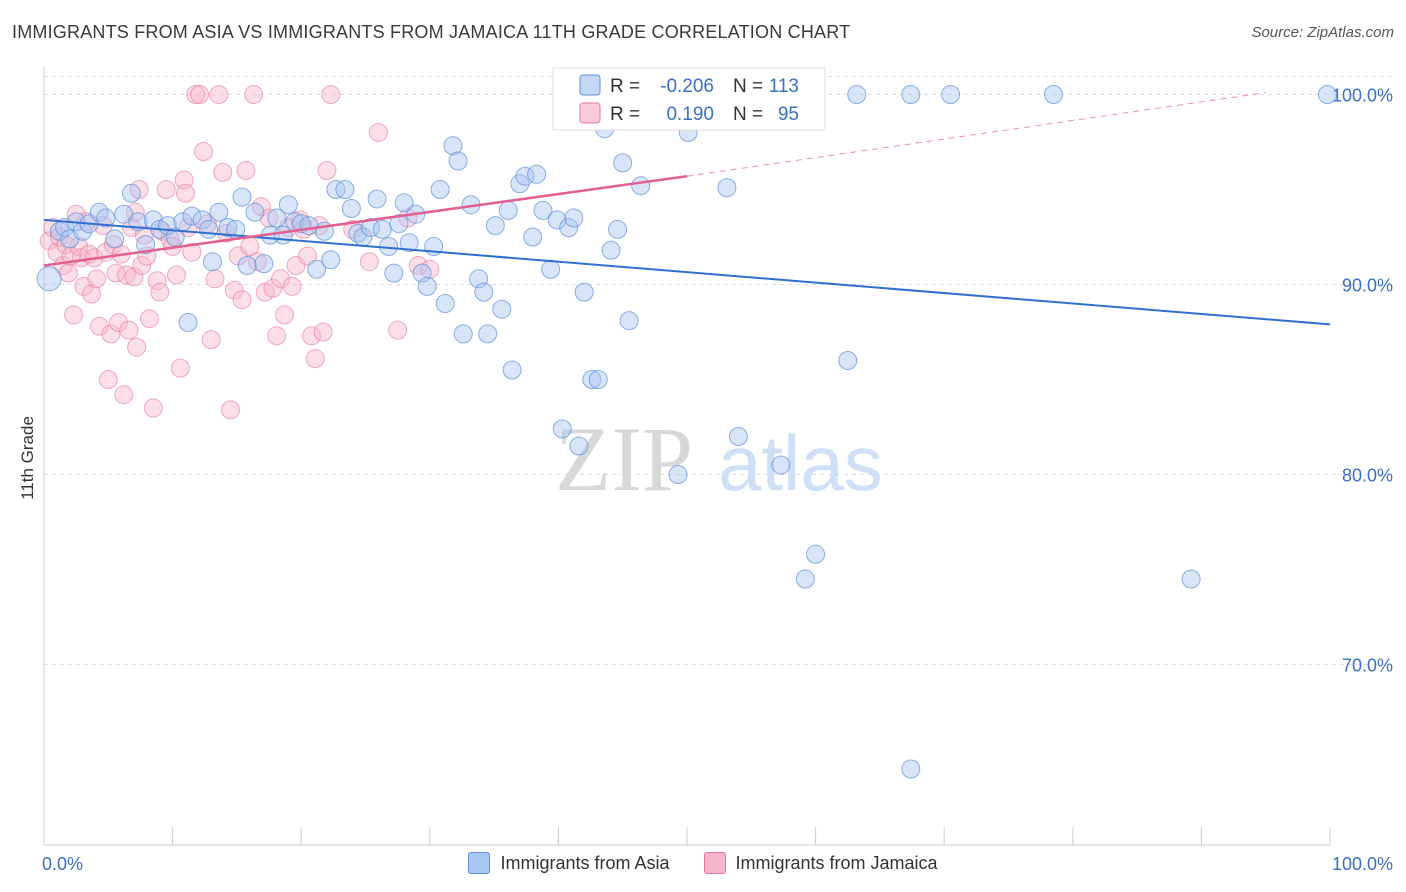  Describe the element at coordinates (1362, 864) in the screenshot. I see `x-tick-label-100: 100.0%` at that location.